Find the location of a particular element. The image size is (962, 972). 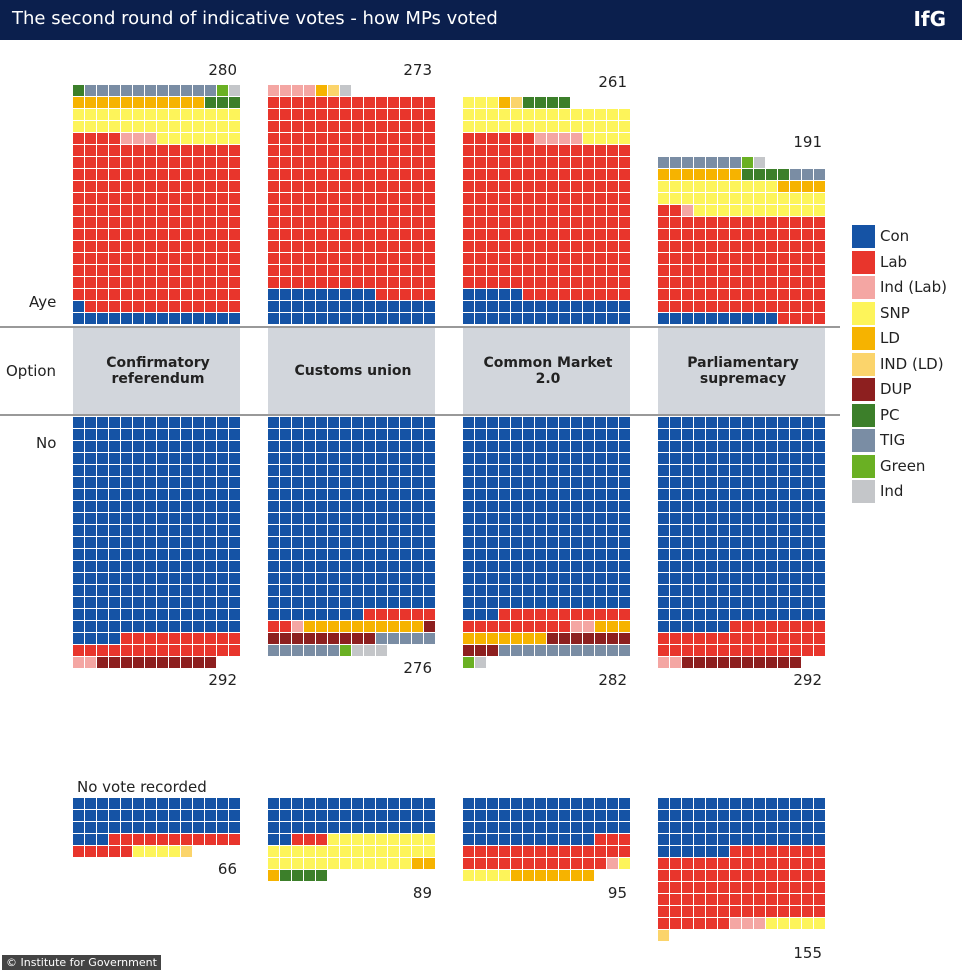

legend-label: Ind (Lab) is located at coordinates (913, 287).